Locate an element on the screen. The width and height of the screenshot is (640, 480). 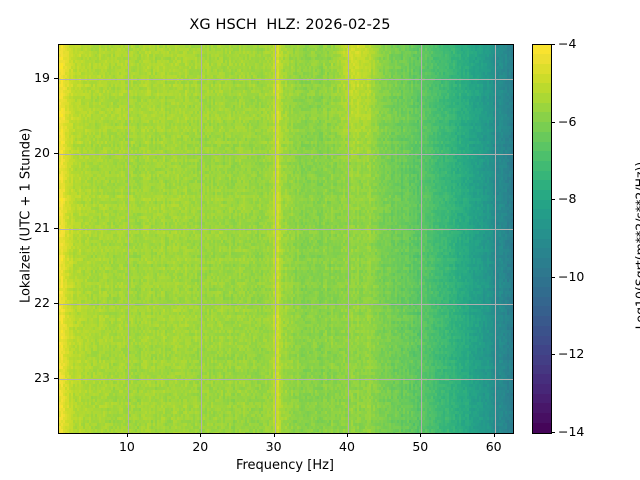
y-tick-label: 21 is located at coordinates (42, 227).